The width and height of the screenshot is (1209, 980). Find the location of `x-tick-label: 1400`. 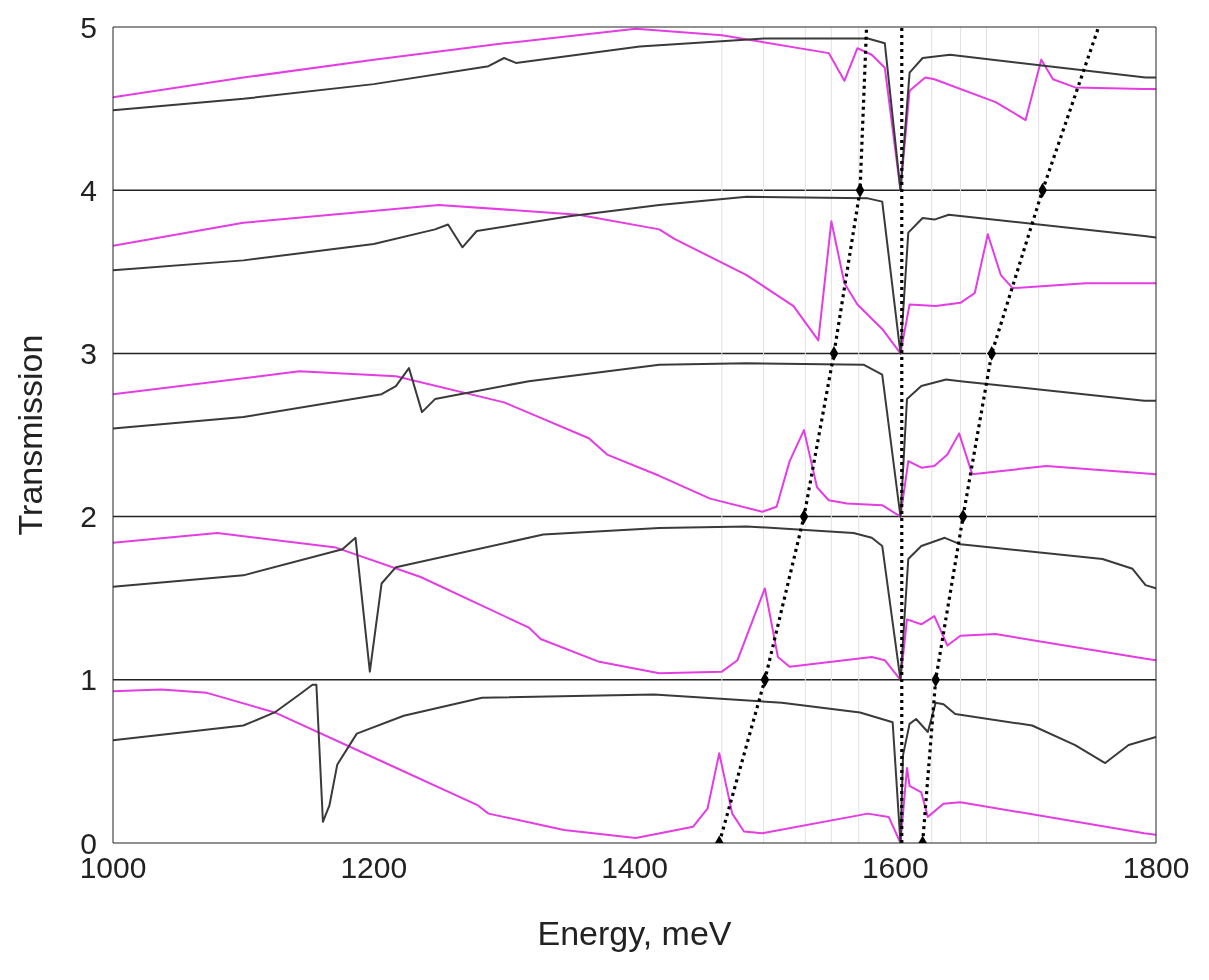

x-tick-label: 1400 is located at coordinates (634, 868).